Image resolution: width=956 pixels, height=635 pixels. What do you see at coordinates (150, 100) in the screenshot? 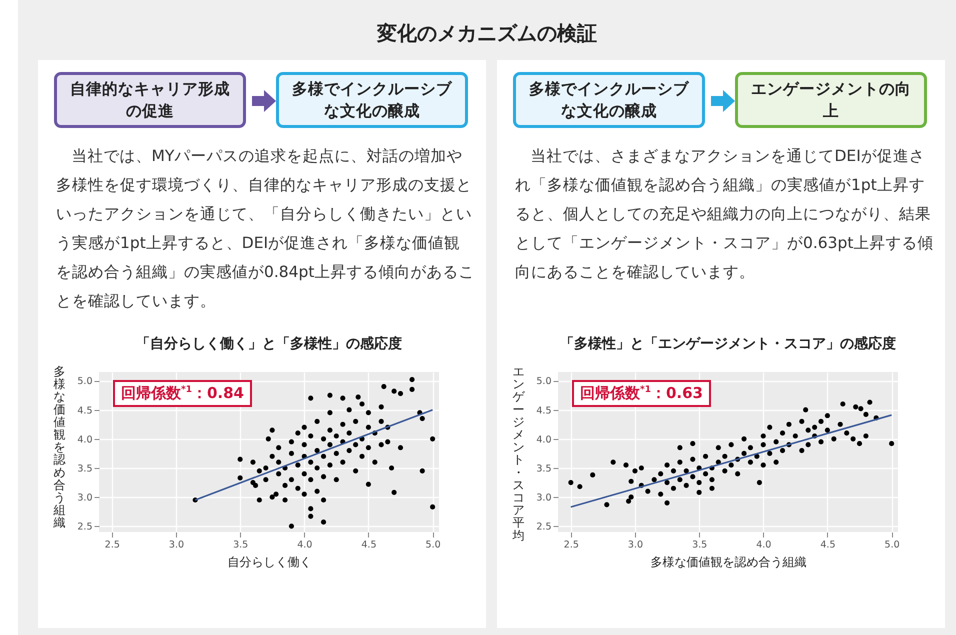
I see `text: 自律的なキャリア形成の促進` at bounding box center [150, 100].